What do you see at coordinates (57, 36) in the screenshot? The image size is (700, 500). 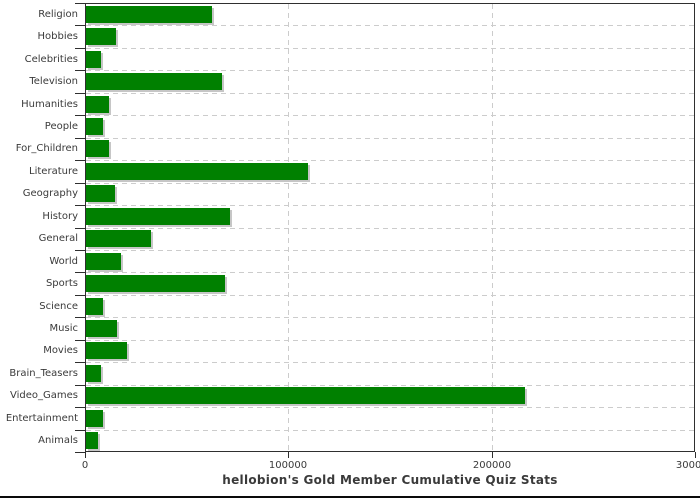 I see `y-axis-label: Hobbies` at bounding box center [57, 36].